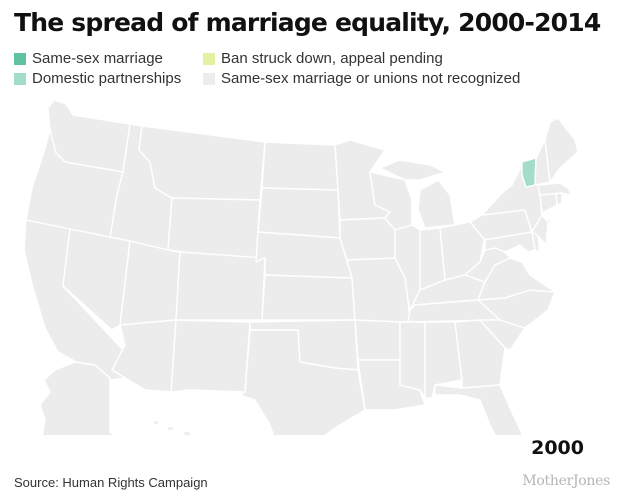 This screenshot has width=630, height=500. What do you see at coordinates (436, 204) in the screenshot?
I see `state-michigan` at bounding box center [436, 204].